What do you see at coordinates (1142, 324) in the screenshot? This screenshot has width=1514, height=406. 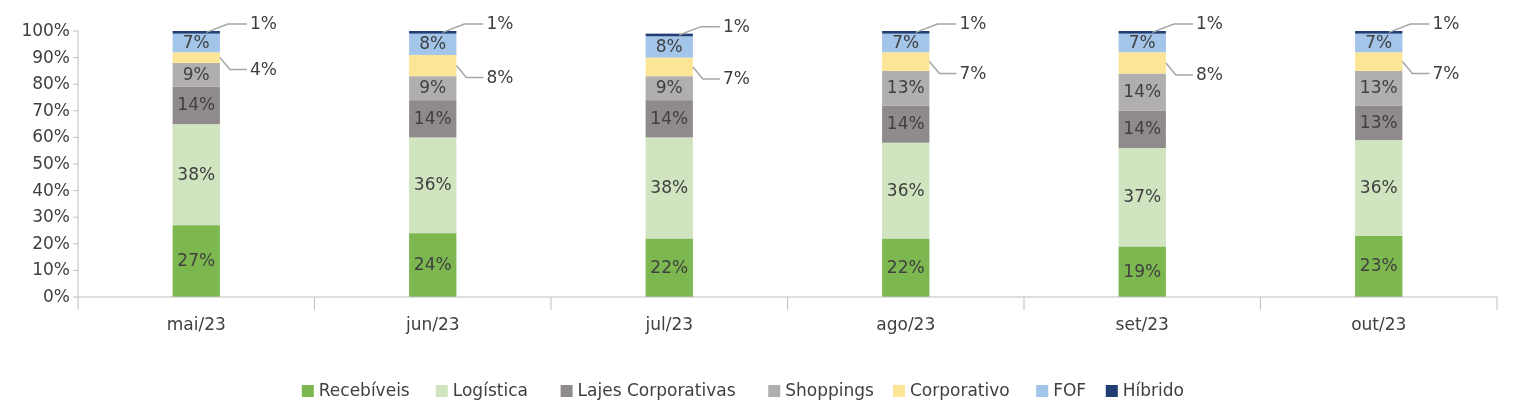 I see `x-tick-label: set/23` at bounding box center [1142, 324].